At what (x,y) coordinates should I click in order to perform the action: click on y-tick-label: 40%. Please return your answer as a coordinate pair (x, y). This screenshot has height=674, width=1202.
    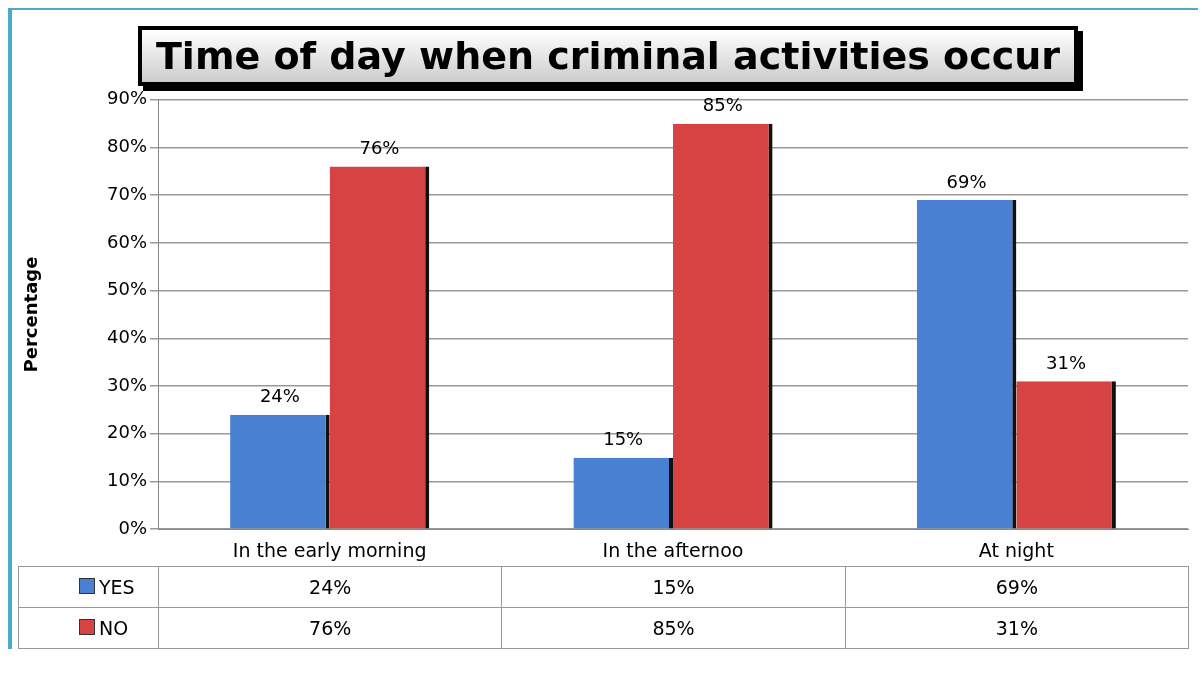
    Looking at the image, I should click on (126, 337).